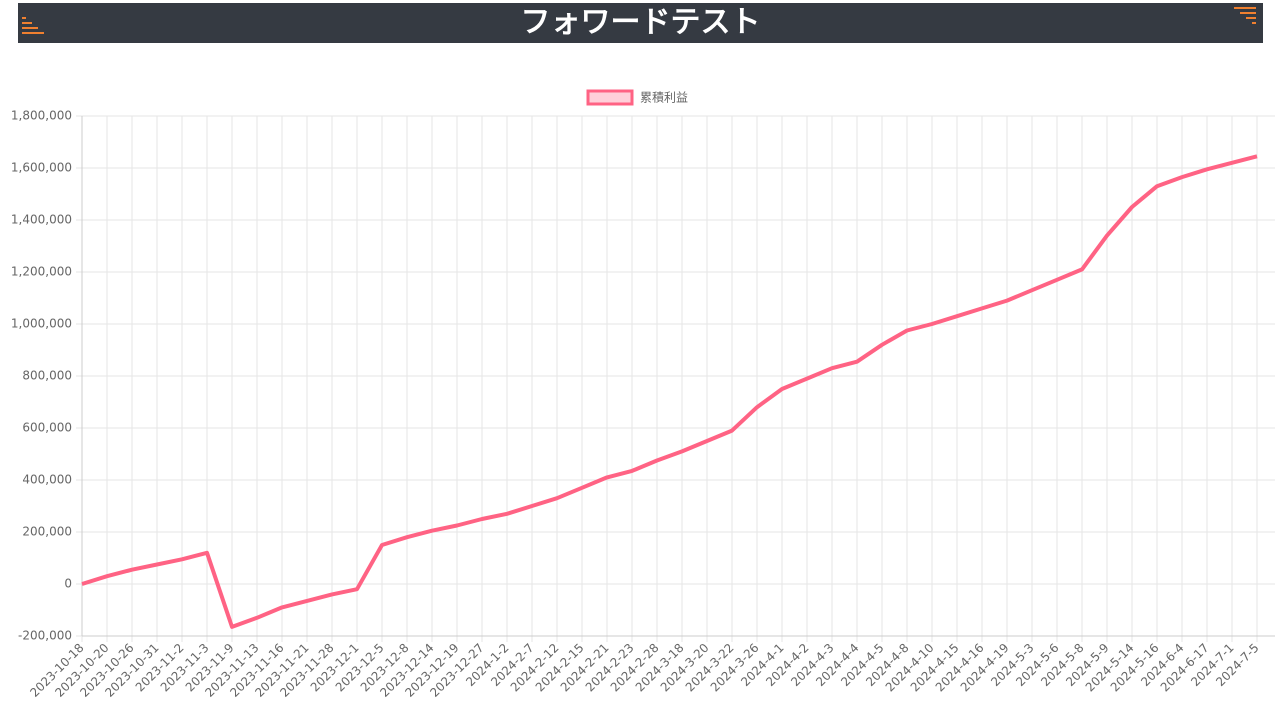 The image size is (1283, 715). Describe the element at coordinates (33, 25) in the screenshot. I see `menu-icon-left` at that location.